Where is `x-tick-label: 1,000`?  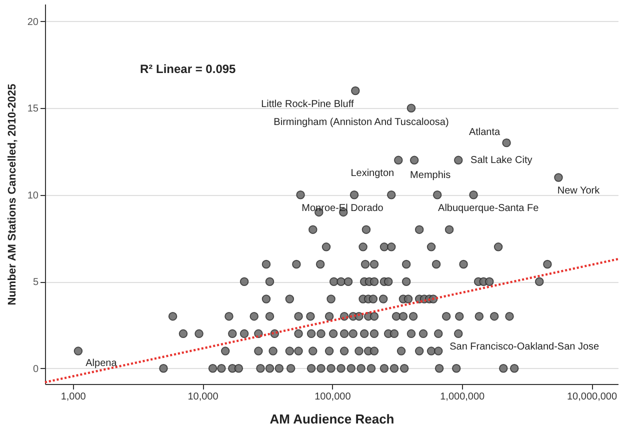
x-tick-label: 1,000 is located at coordinates (73, 397).